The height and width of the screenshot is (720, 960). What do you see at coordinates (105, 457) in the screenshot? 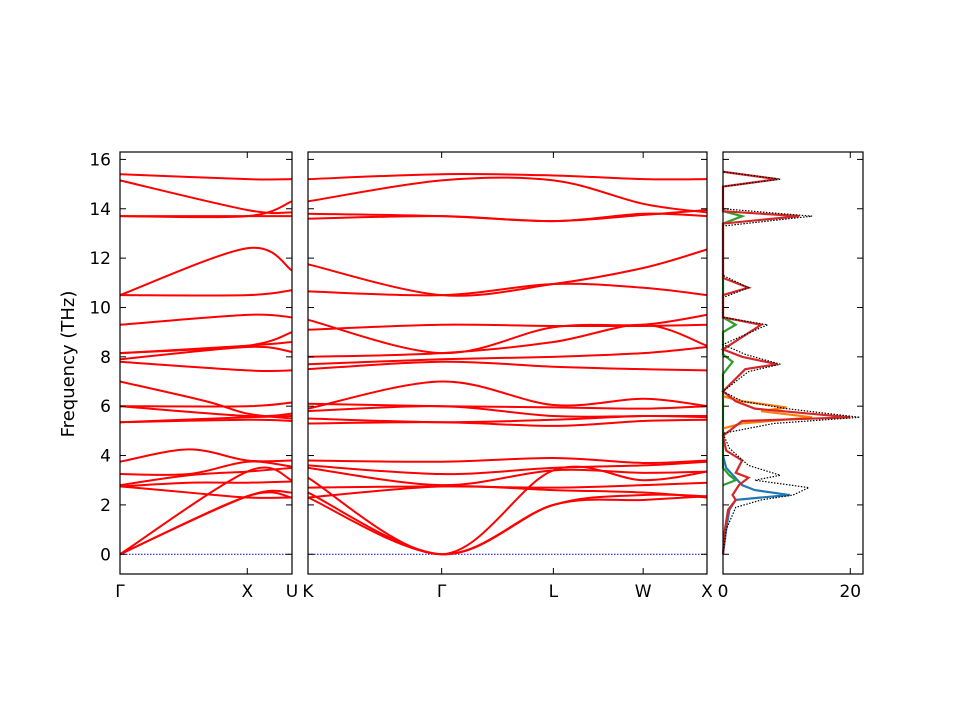
I see `y-tick-label: 4` at bounding box center [105, 457].